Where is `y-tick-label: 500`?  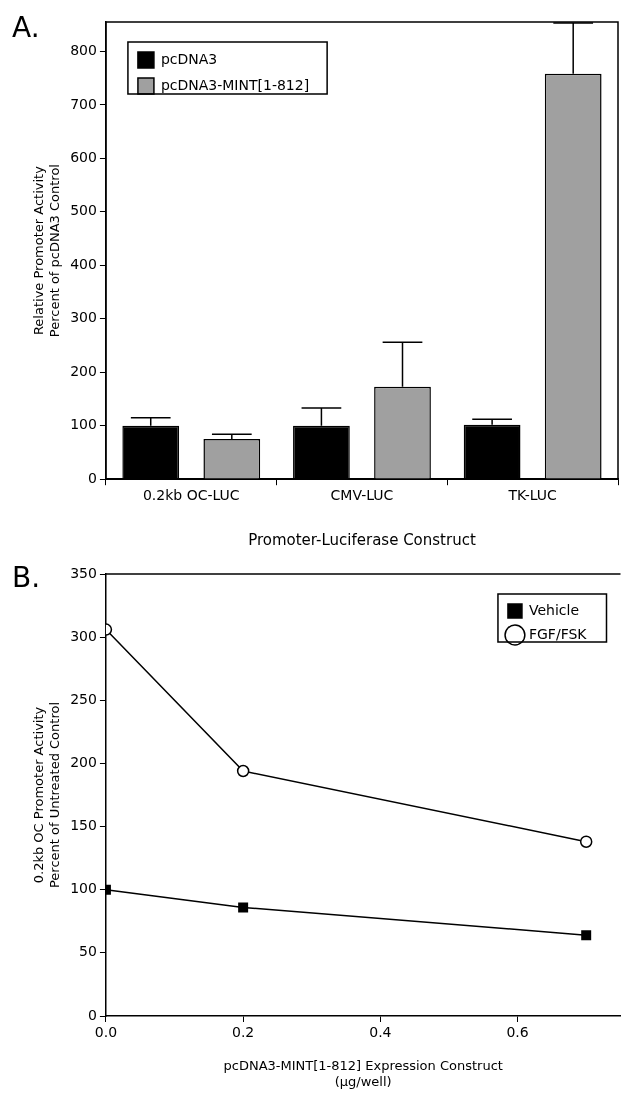 y-tick-label: 500 is located at coordinates (83, 210).